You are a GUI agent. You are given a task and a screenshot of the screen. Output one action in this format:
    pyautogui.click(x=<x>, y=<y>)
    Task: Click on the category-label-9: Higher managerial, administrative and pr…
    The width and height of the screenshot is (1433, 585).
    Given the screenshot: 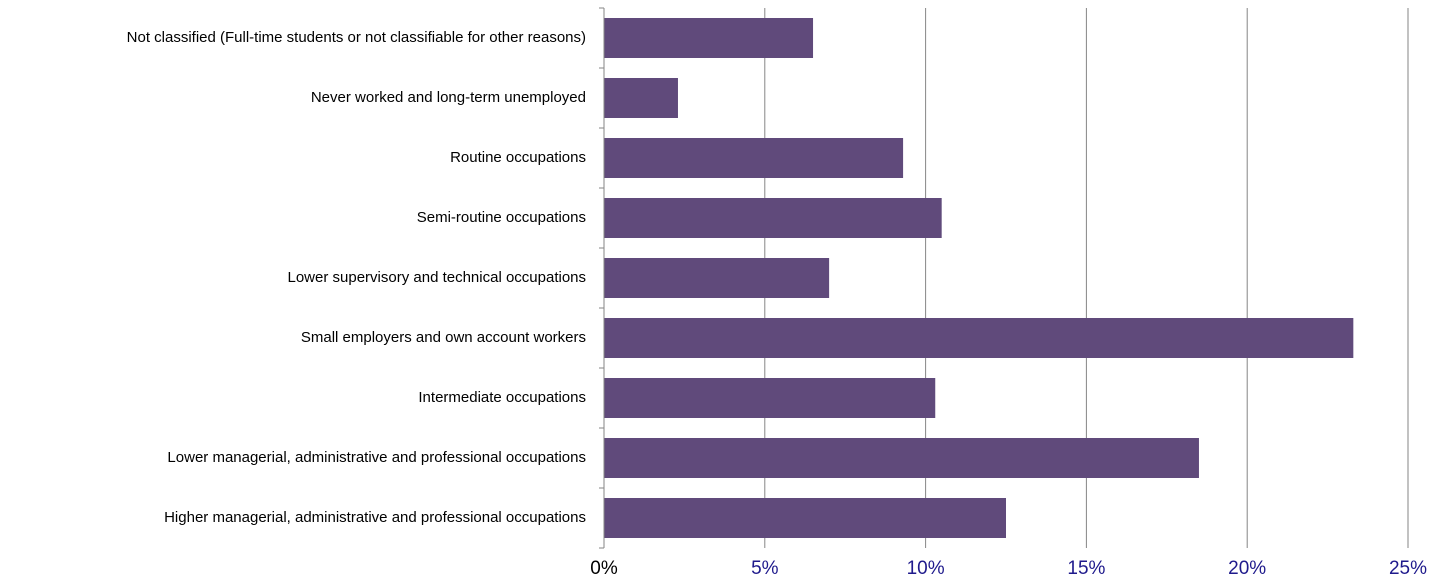 What is the action you would take?
    pyautogui.click(x=375, y=517)
    